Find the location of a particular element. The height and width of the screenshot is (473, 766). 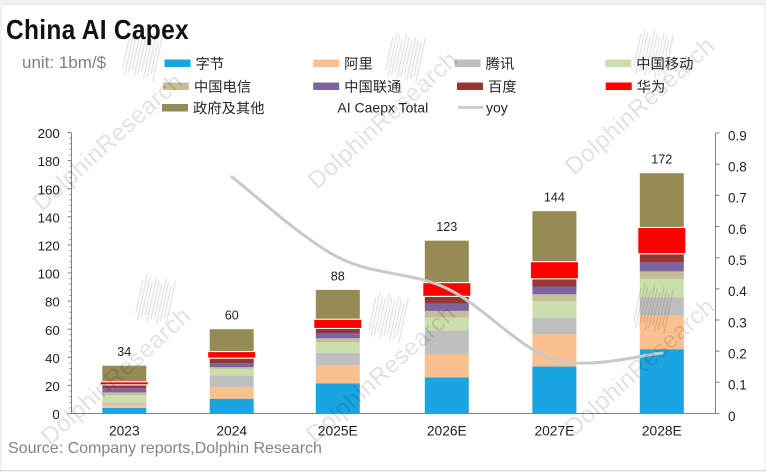

svg-text: 144 is located at coordinates (554, 198).